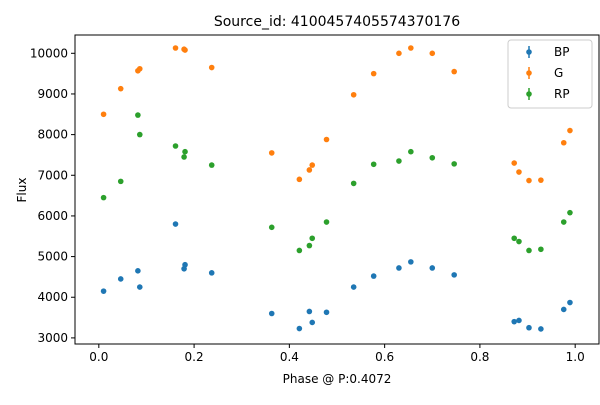 This screenshot has height=405, width=600. What do you see at coordinates (548, 94) in the screenshot?
I see `legend-entry-rp: RP` at bounding box center [548, 94].